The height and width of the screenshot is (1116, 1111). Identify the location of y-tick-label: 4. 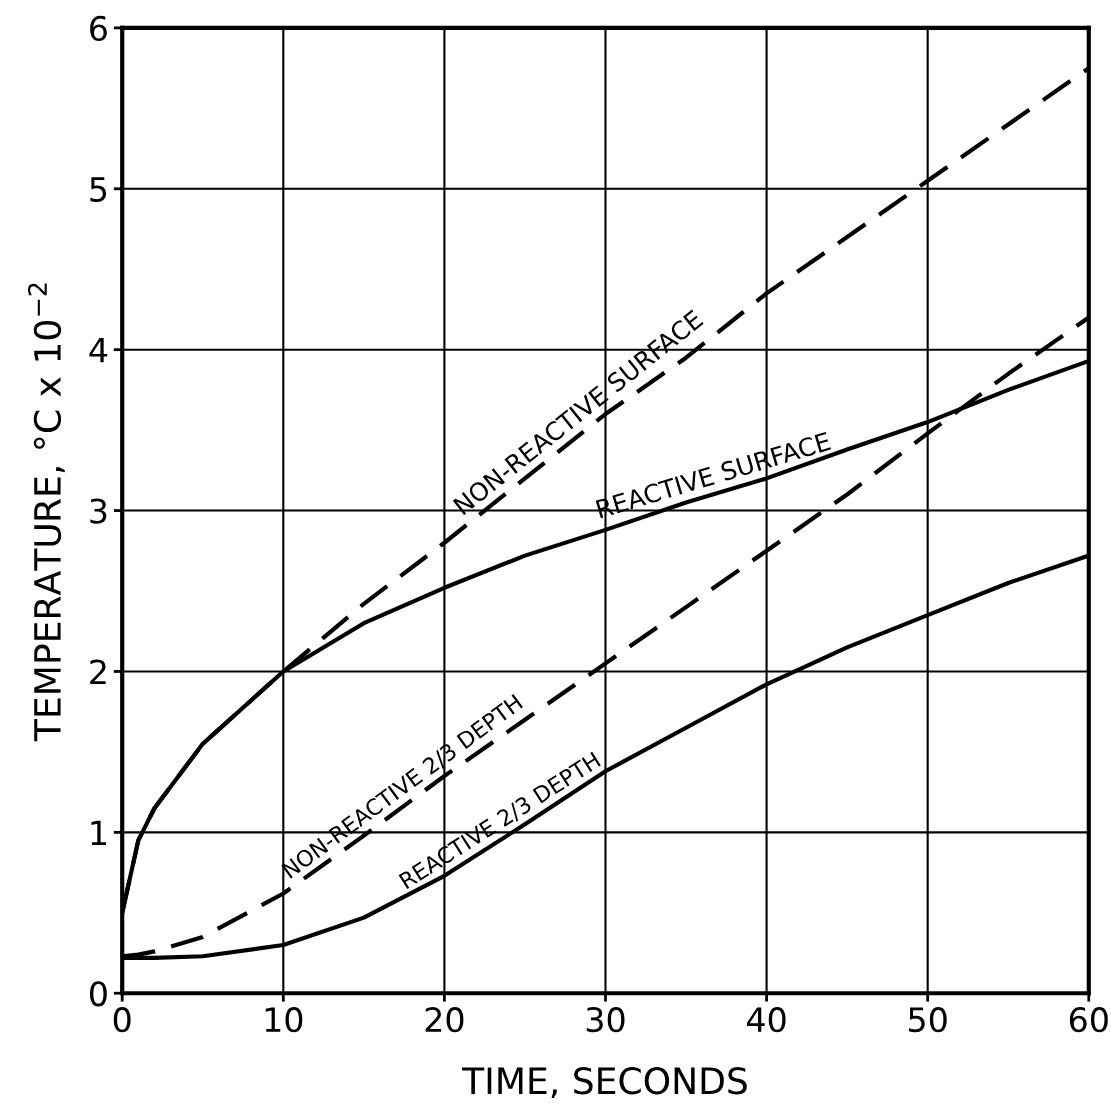
(98, 350).